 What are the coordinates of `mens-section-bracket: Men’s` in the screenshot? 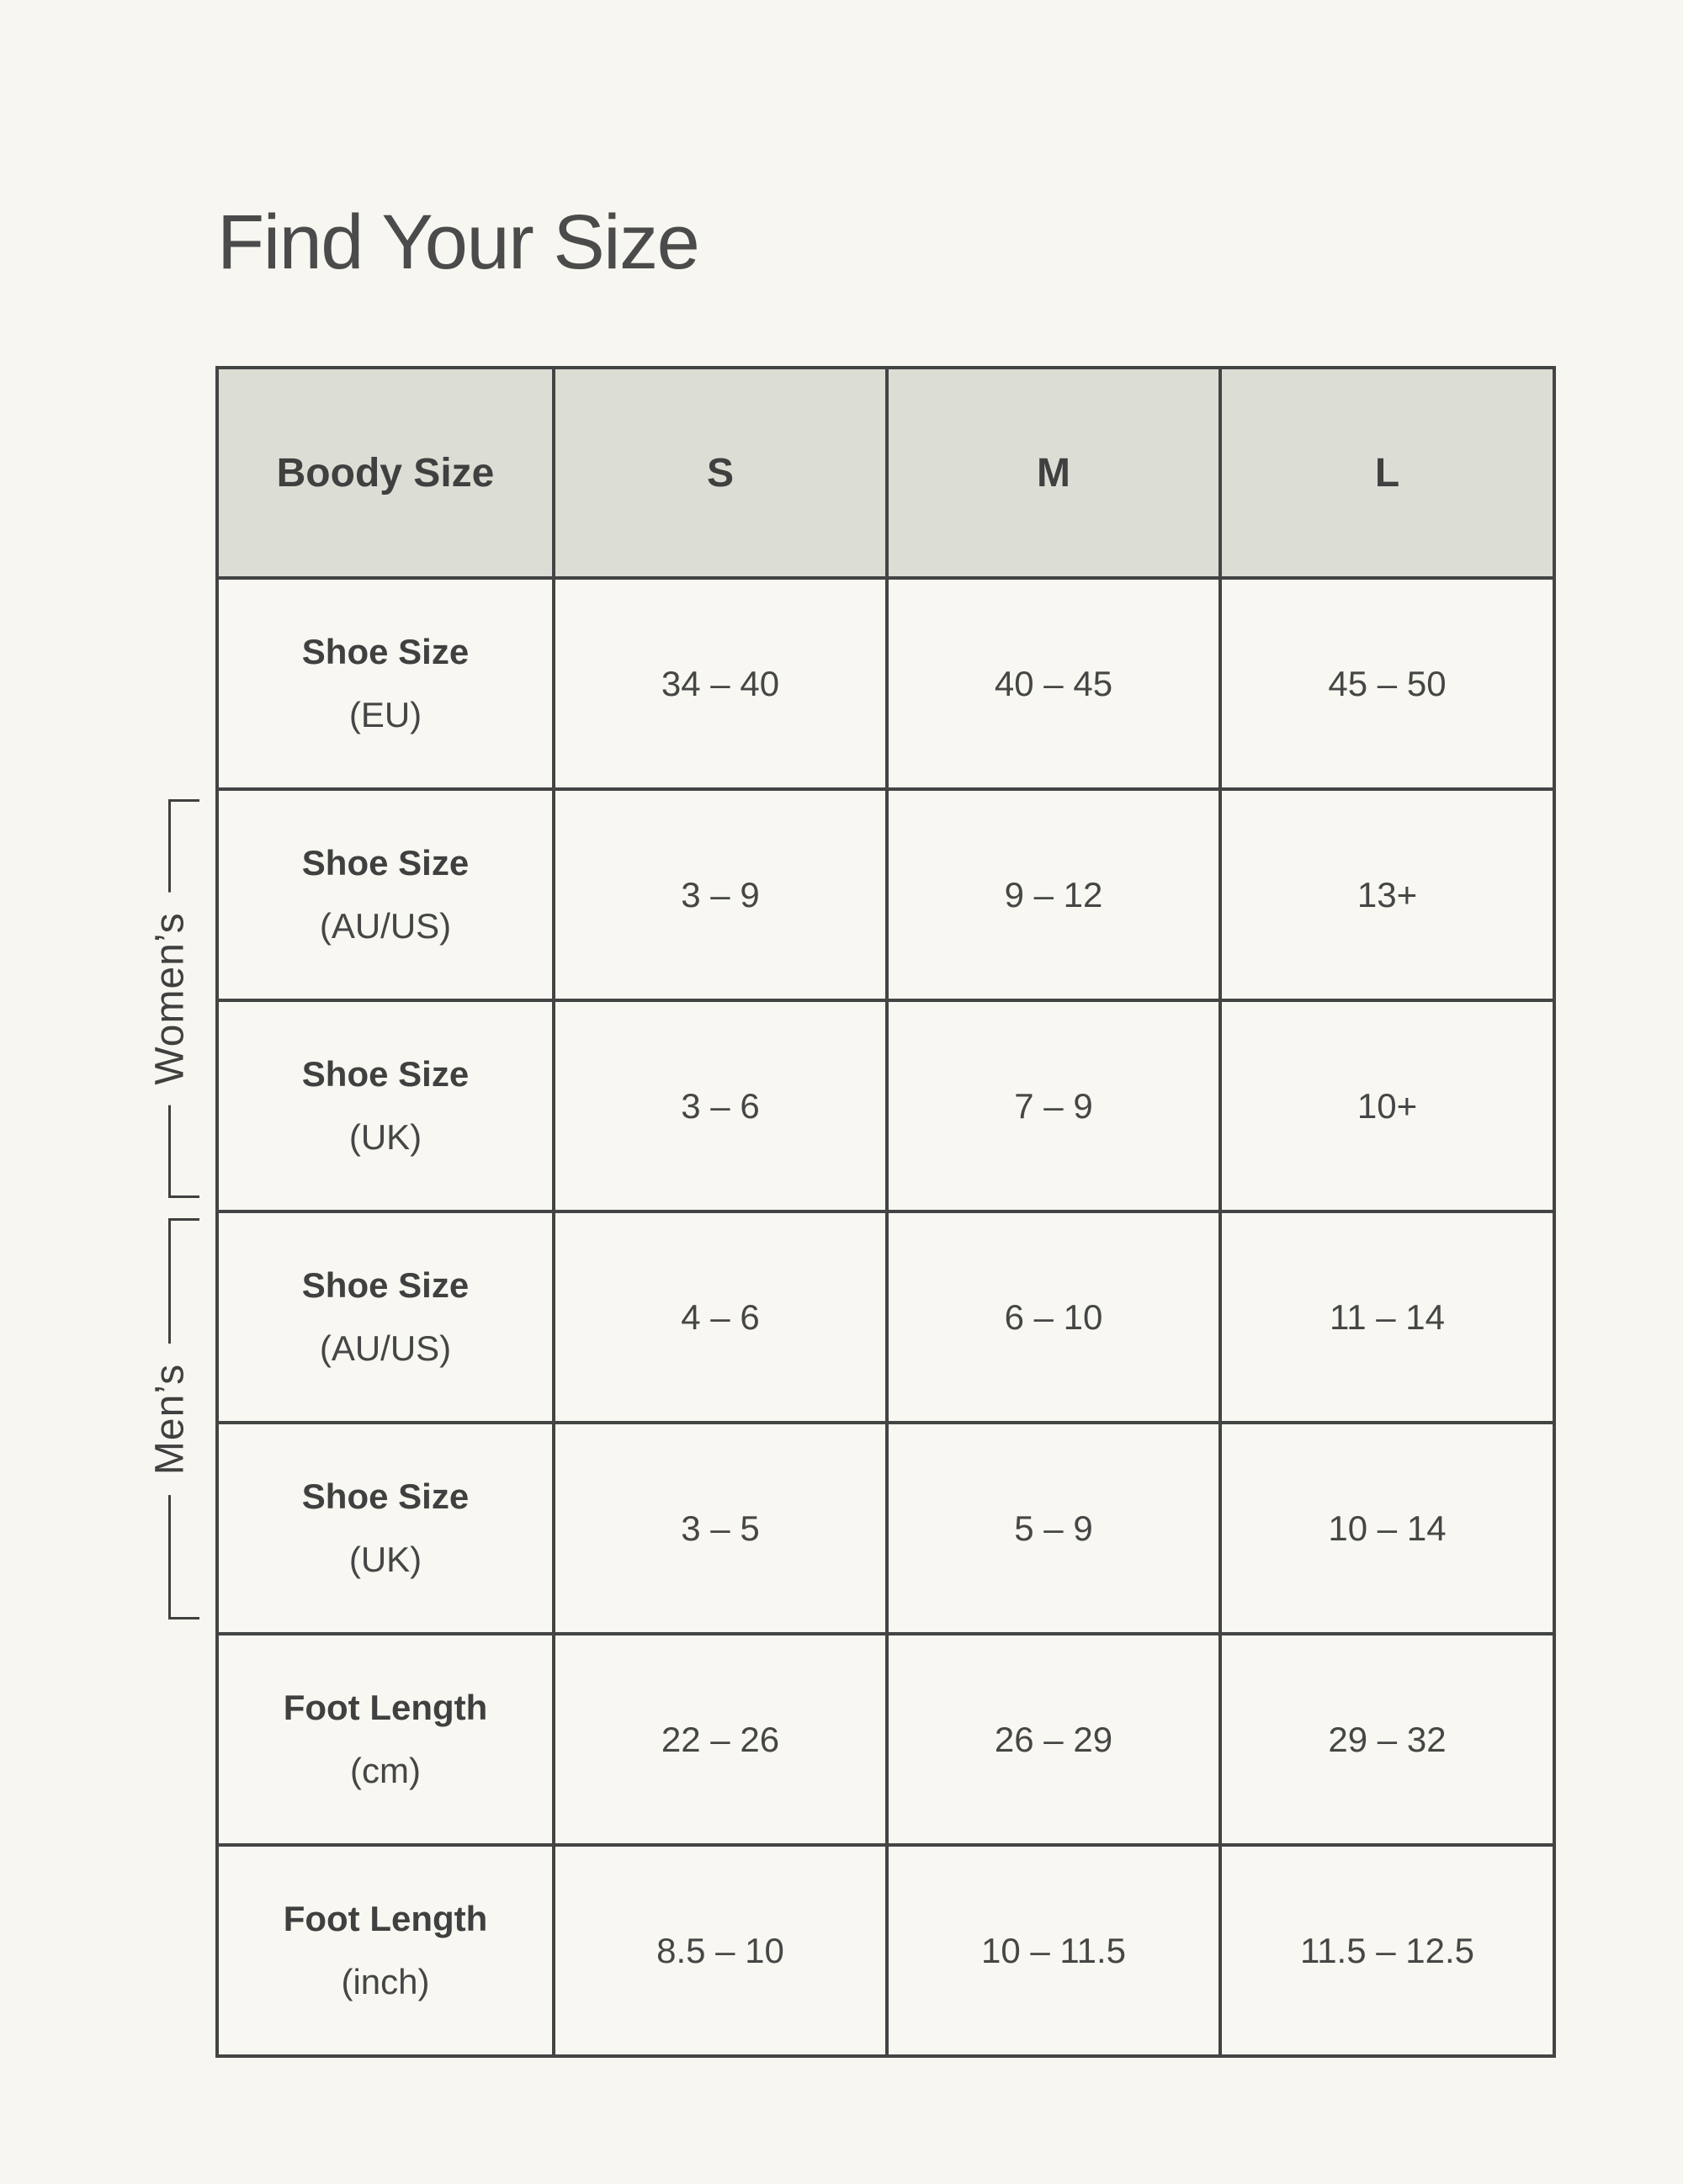 It's located at (169, 1418).